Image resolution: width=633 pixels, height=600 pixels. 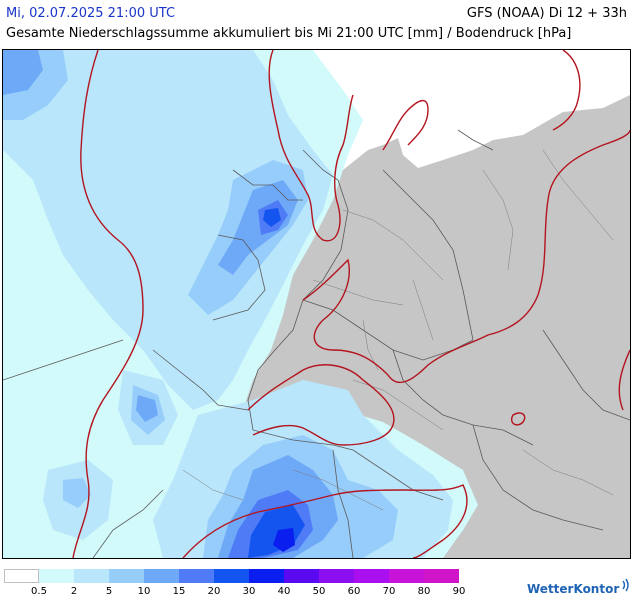 I want to click on legend-label: 15, so click(x=179, y=591).